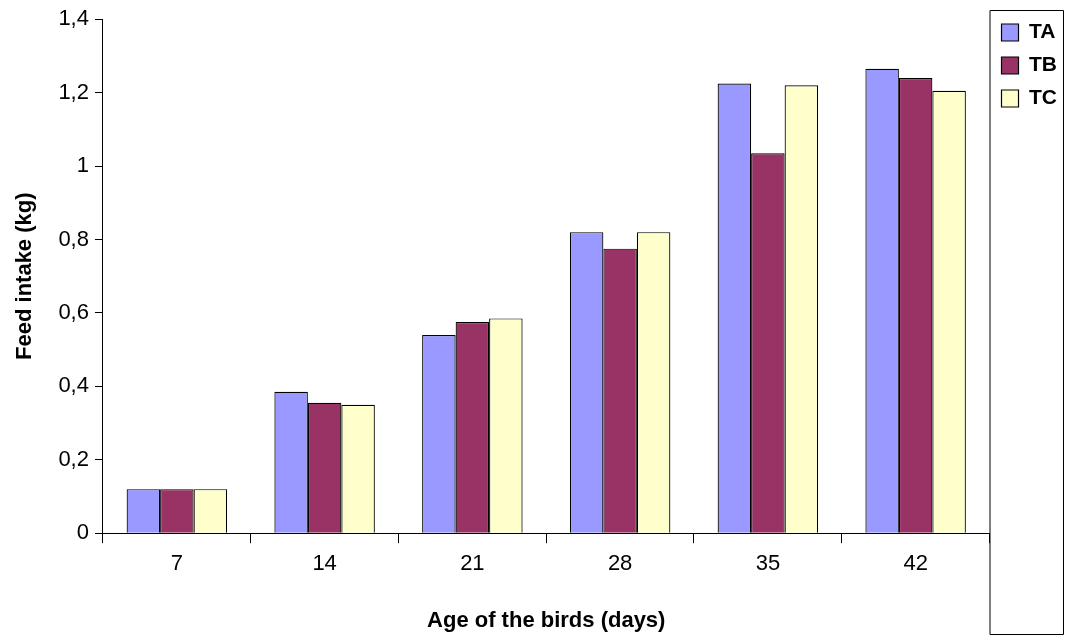 Image resolution: width=1067 pixels, height=642 pixels. Describe the element at coordinates (1042, 31) in the screenshot. I see `legend-label: TA` at that location.